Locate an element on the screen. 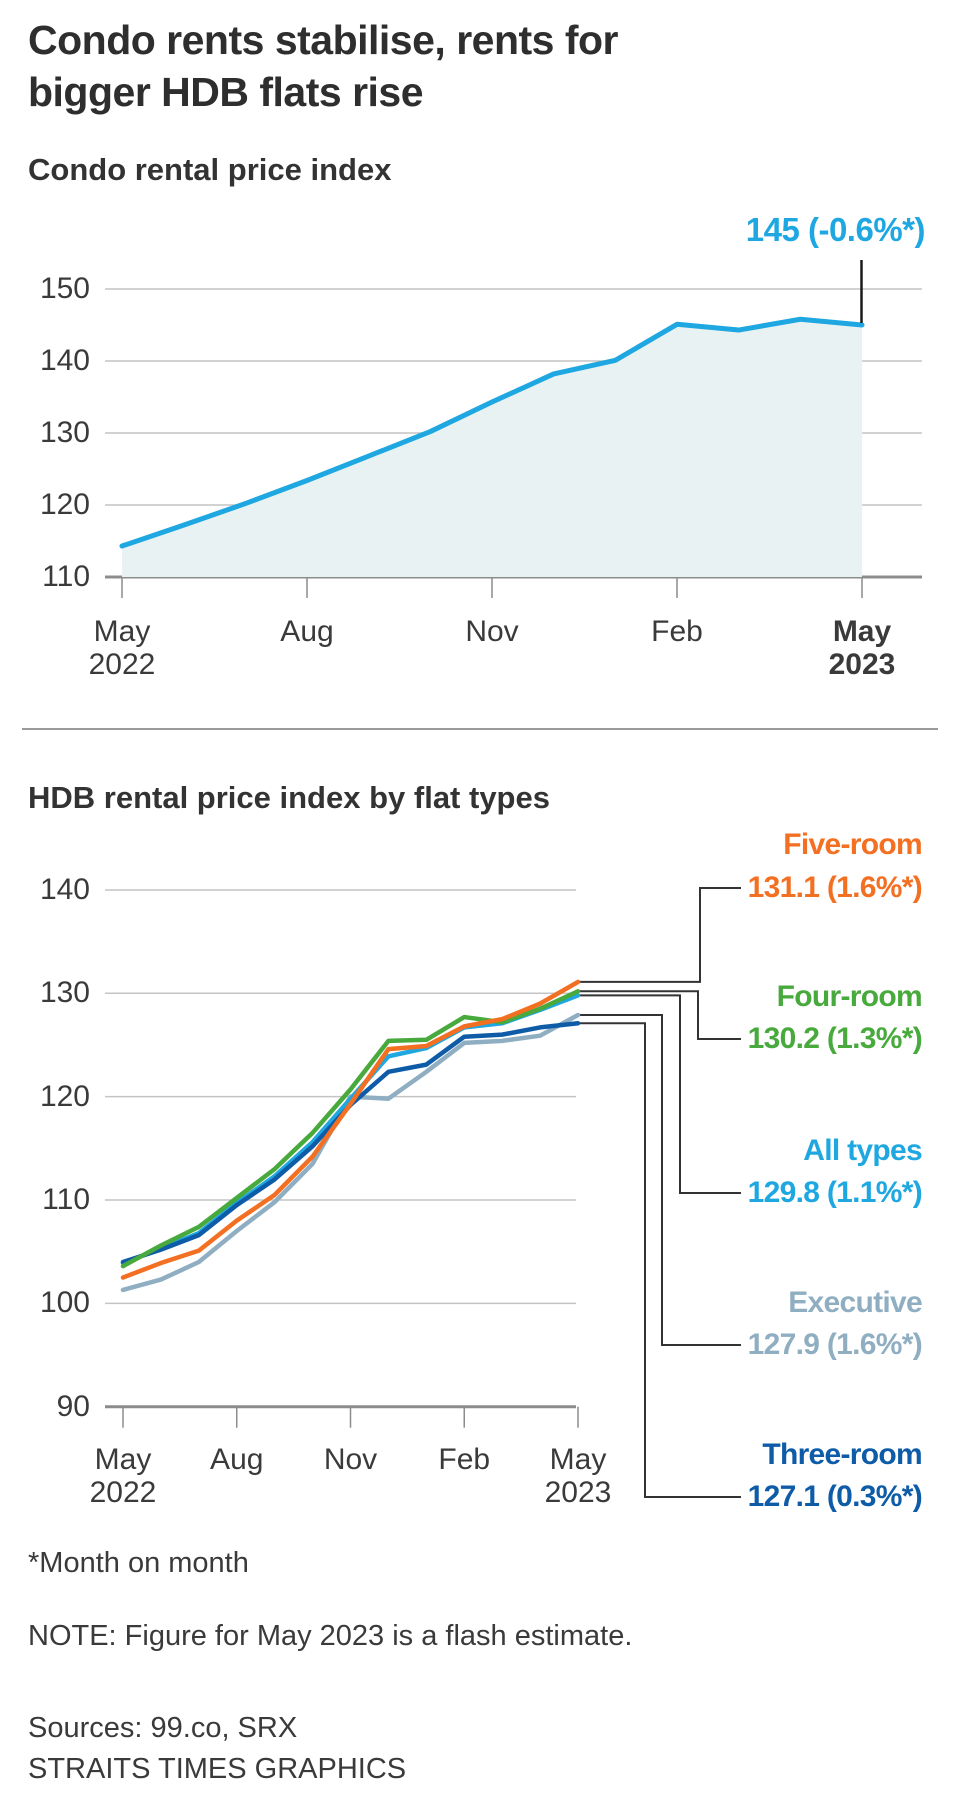  series-value-all-types: 129.8 (1.1%*) is located at coordinates (835, 1192).